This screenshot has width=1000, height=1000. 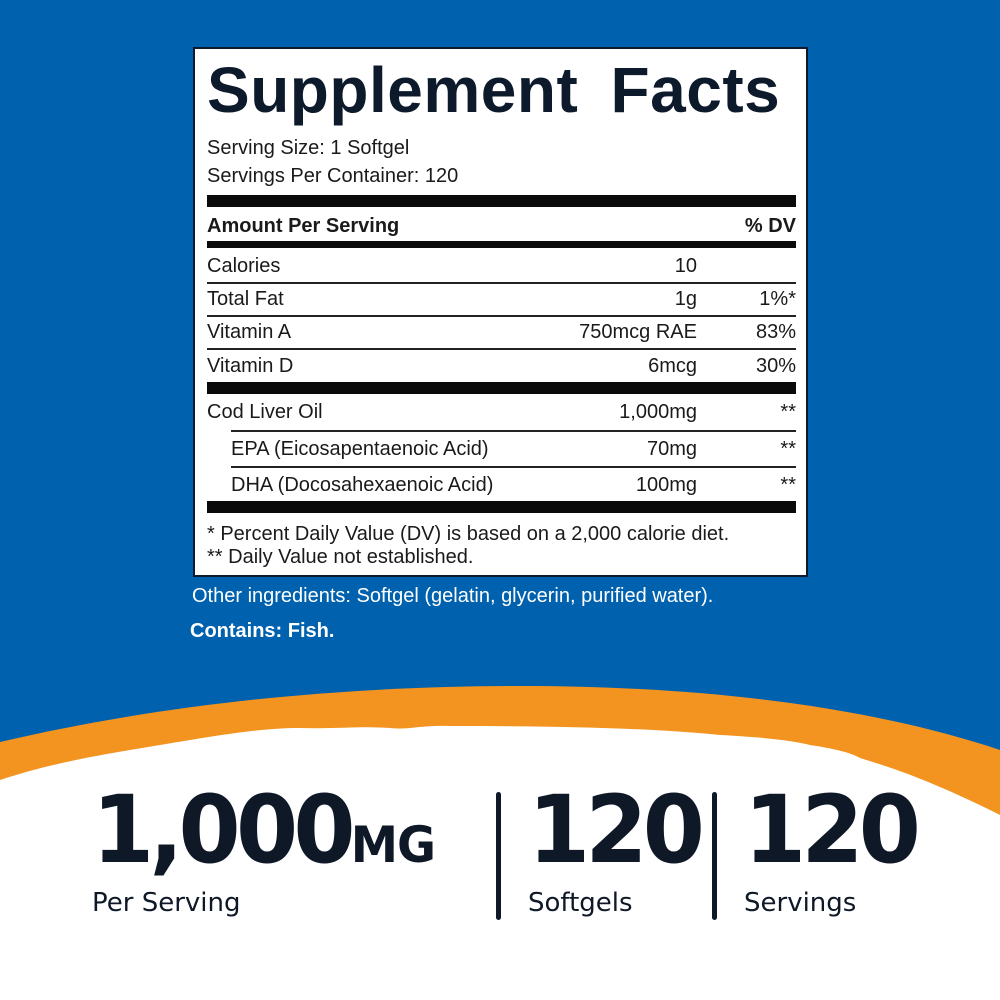 What do you see at coordinates (685, 299) in the screenshot?
I see `nutrient-amount: 1g` at bounding box center [685, 299].